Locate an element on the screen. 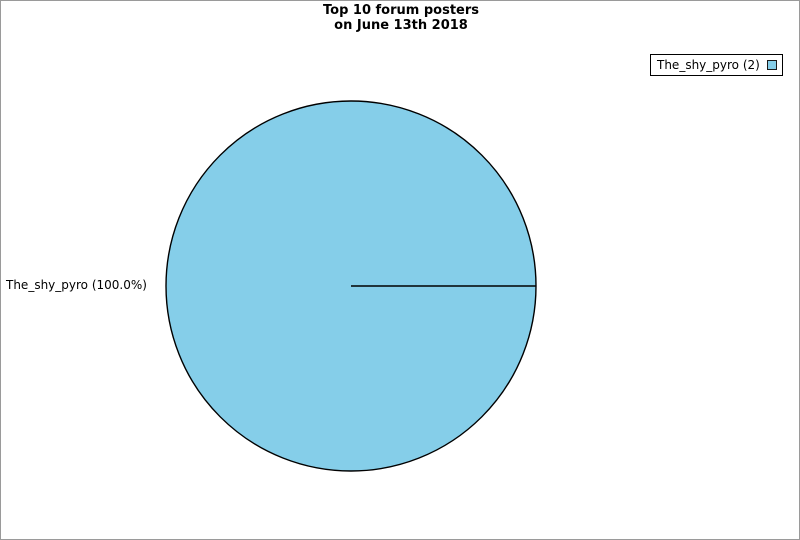  pie-slice-label-the-shy-pyro: The_shy_pyro (100.0%) is located at coordinates (76, 285).